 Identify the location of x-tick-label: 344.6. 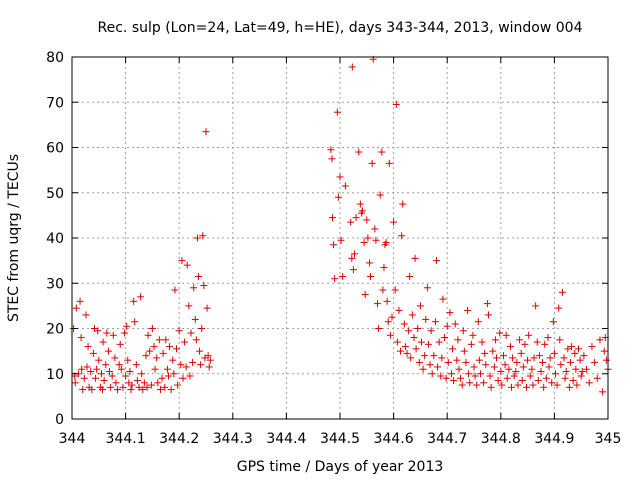
(394, 439).